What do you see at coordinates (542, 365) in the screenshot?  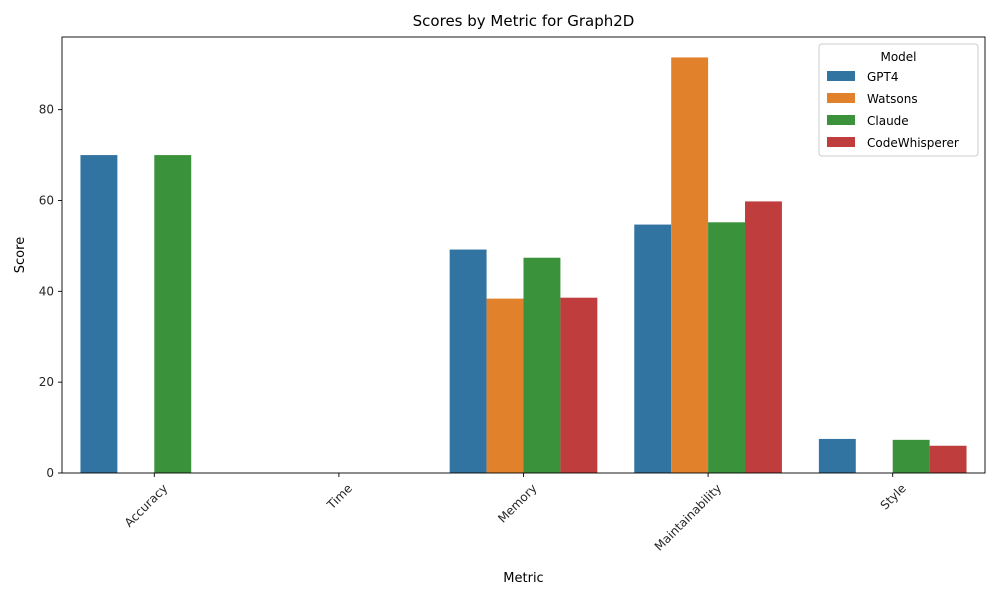 I see `bar-claude-memory` at bounding box center [542, 365].